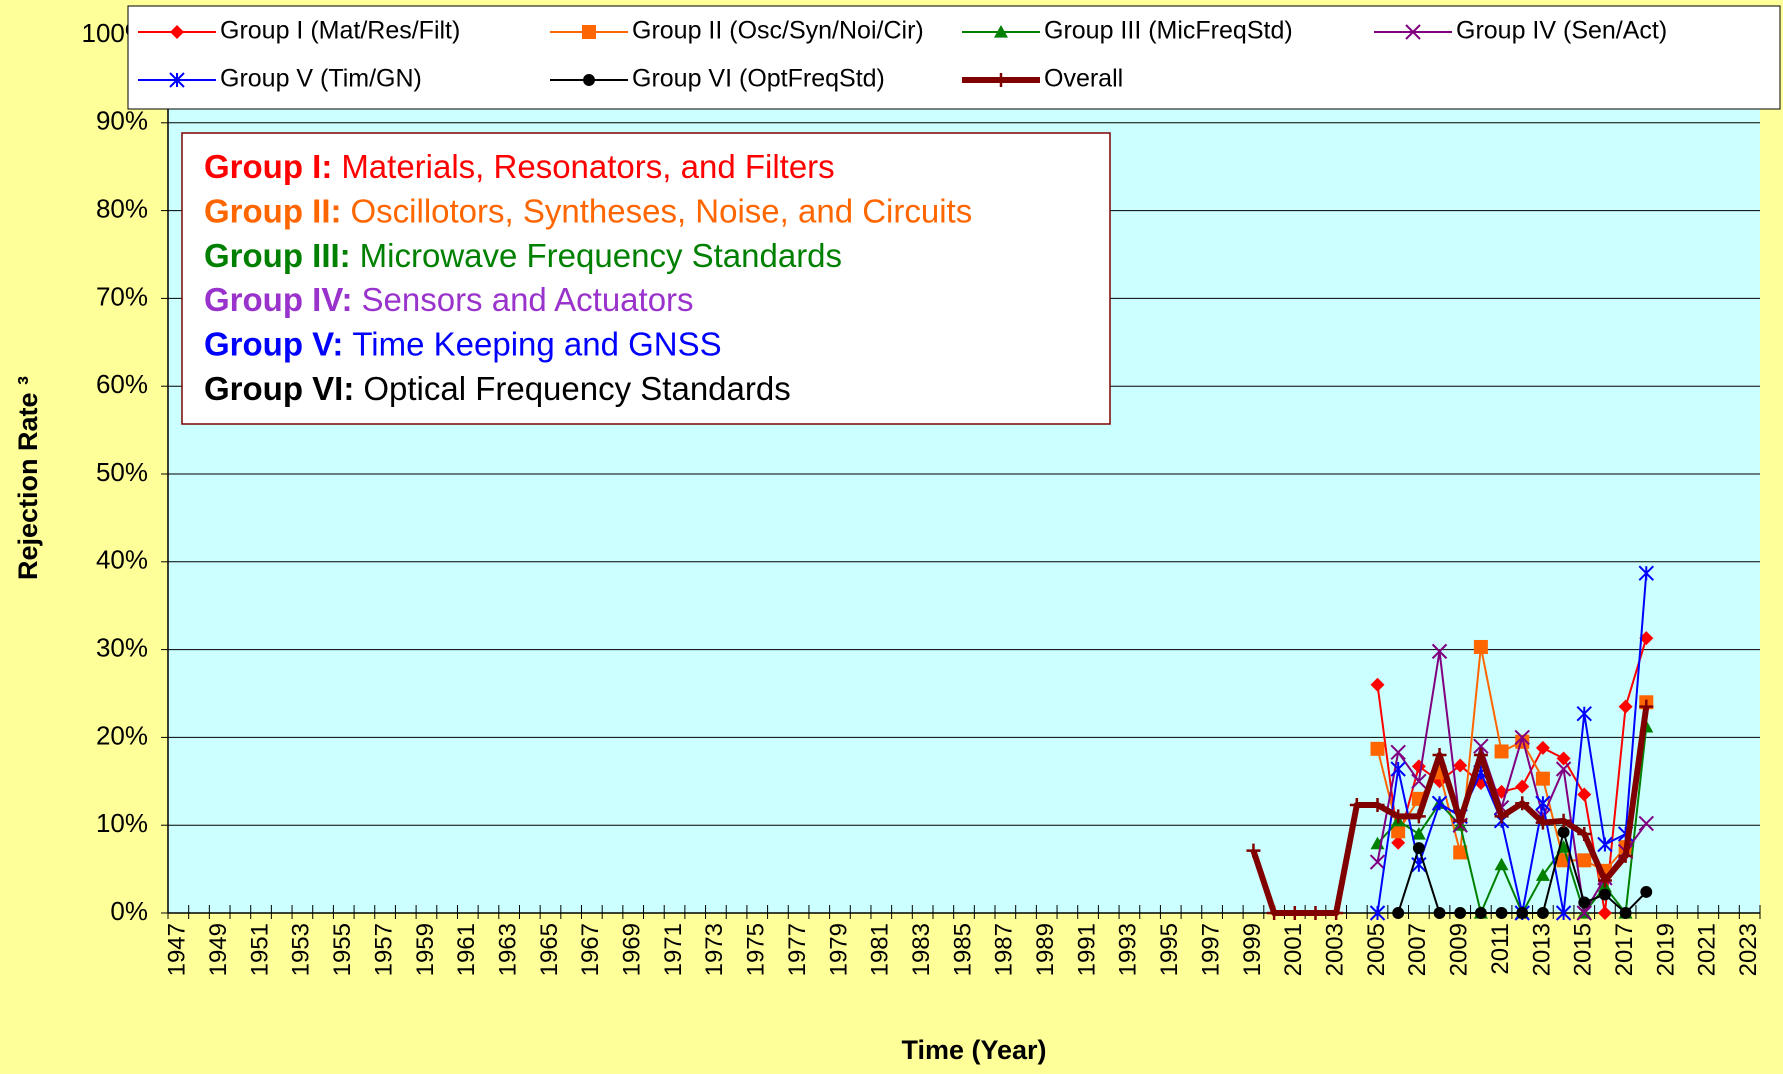 The image size is (1783, 1074). What do you see at coordinates (1252, 949) in the screenshot?
I see `x-tick-label: 1999` at bounding box center [1252, 949].